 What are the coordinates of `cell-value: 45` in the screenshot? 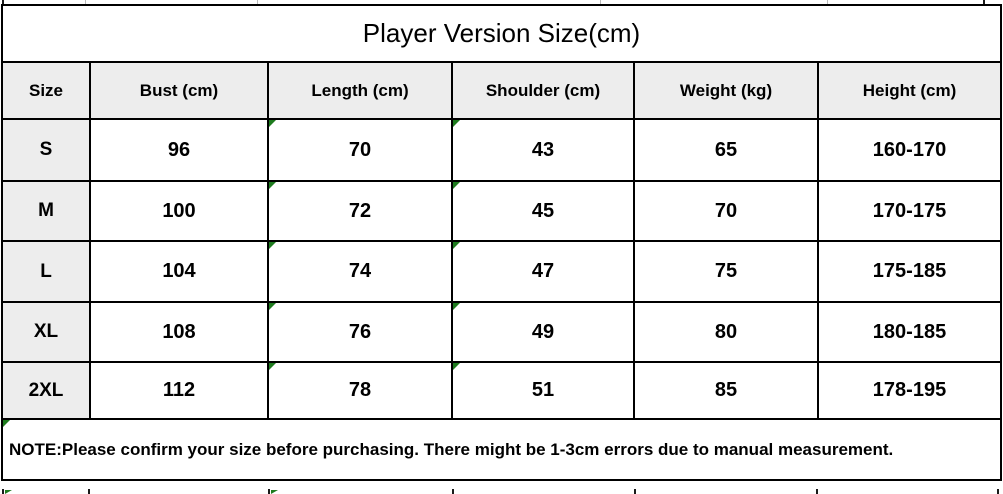 It's located at (543, 210).